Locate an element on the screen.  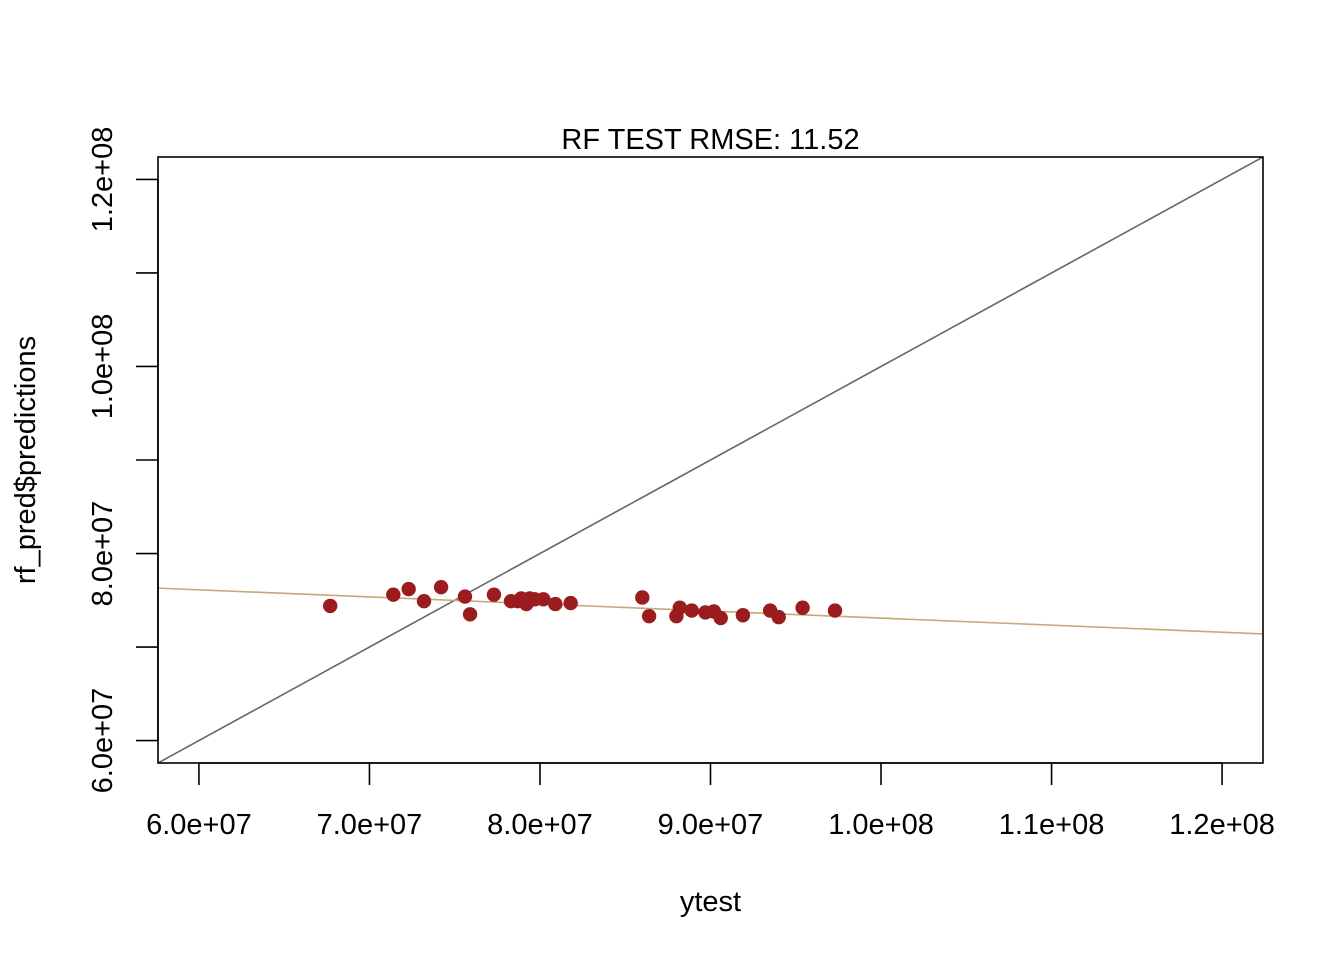
x-tick-label: 1.2e+08 is located at coordinates (1222, 825).